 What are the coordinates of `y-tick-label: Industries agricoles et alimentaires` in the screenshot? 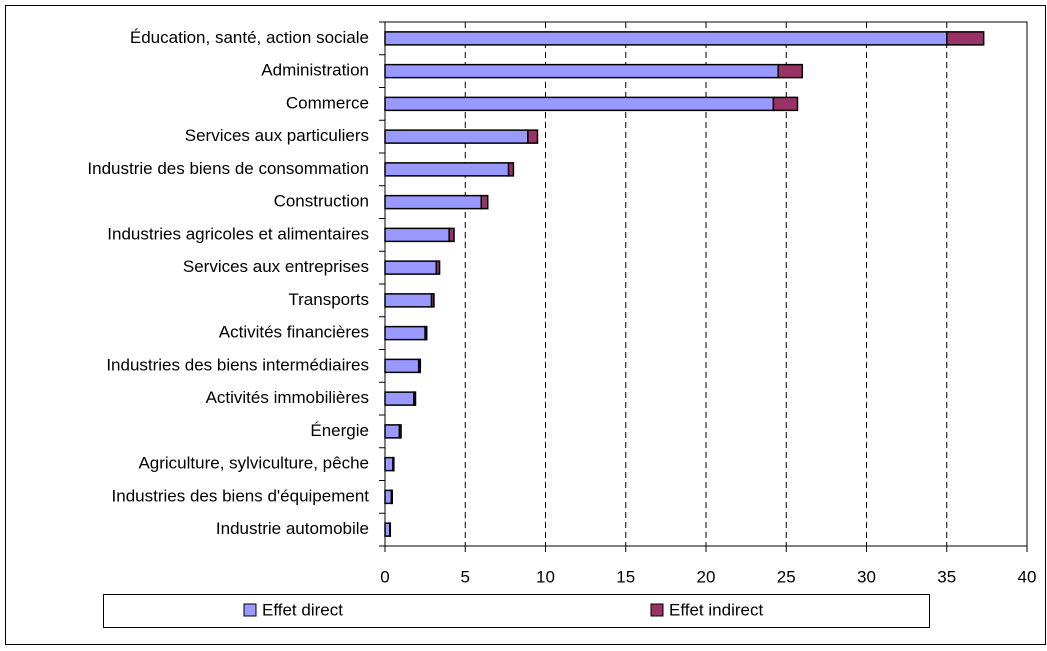 It's located at (238, 233).